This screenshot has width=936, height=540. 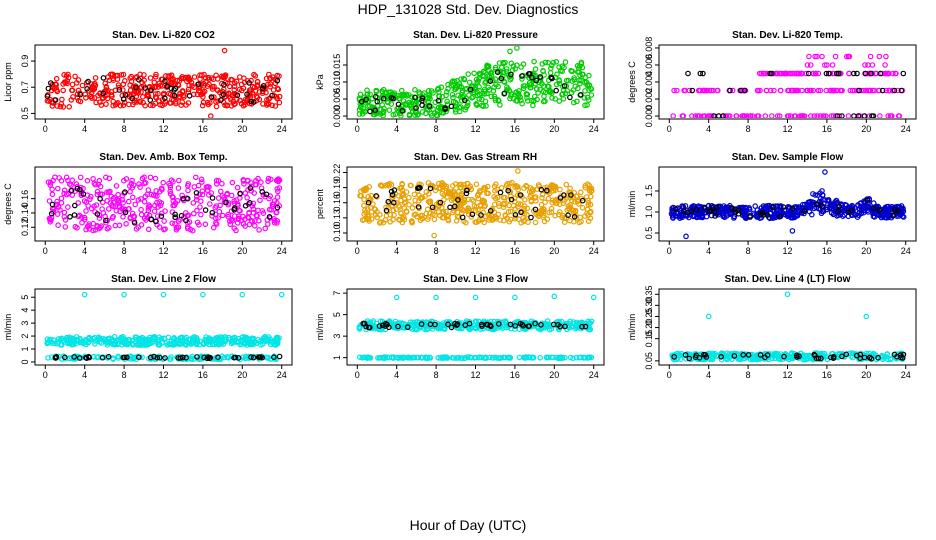 I want to click on data-point-level2, so click(x=761, y=73).